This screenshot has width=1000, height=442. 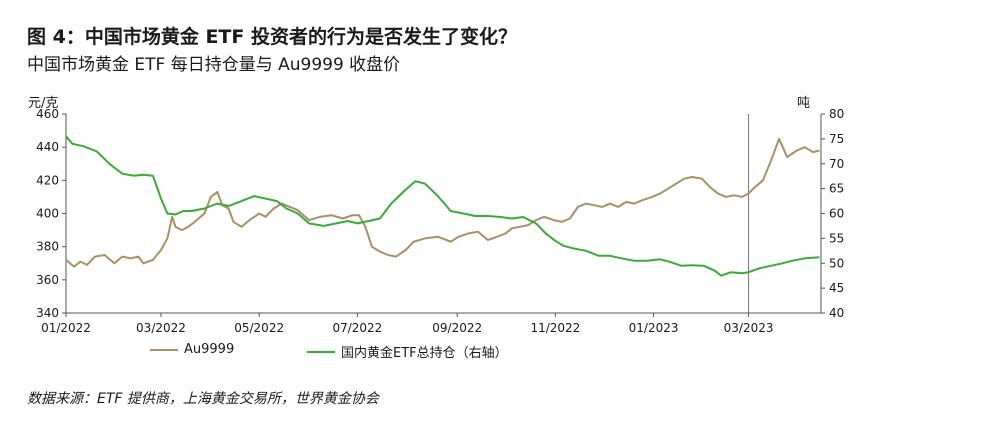 I want to click on left-tick-label: 360, so click(x=47, y=280).